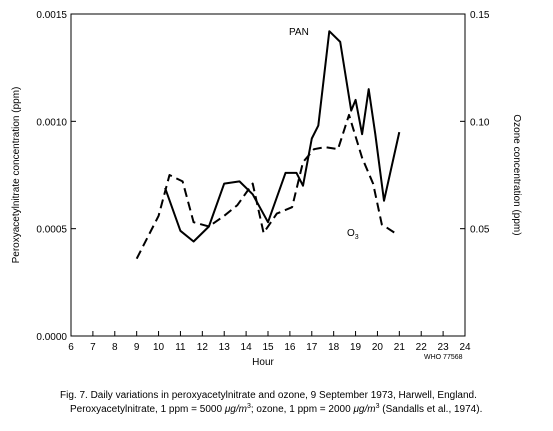 The image size is (553, 431). What do you see at coordinates (263, 362) in the screenshot?
I see `x-axis-title: Hour` at bounding box center [263, 362].